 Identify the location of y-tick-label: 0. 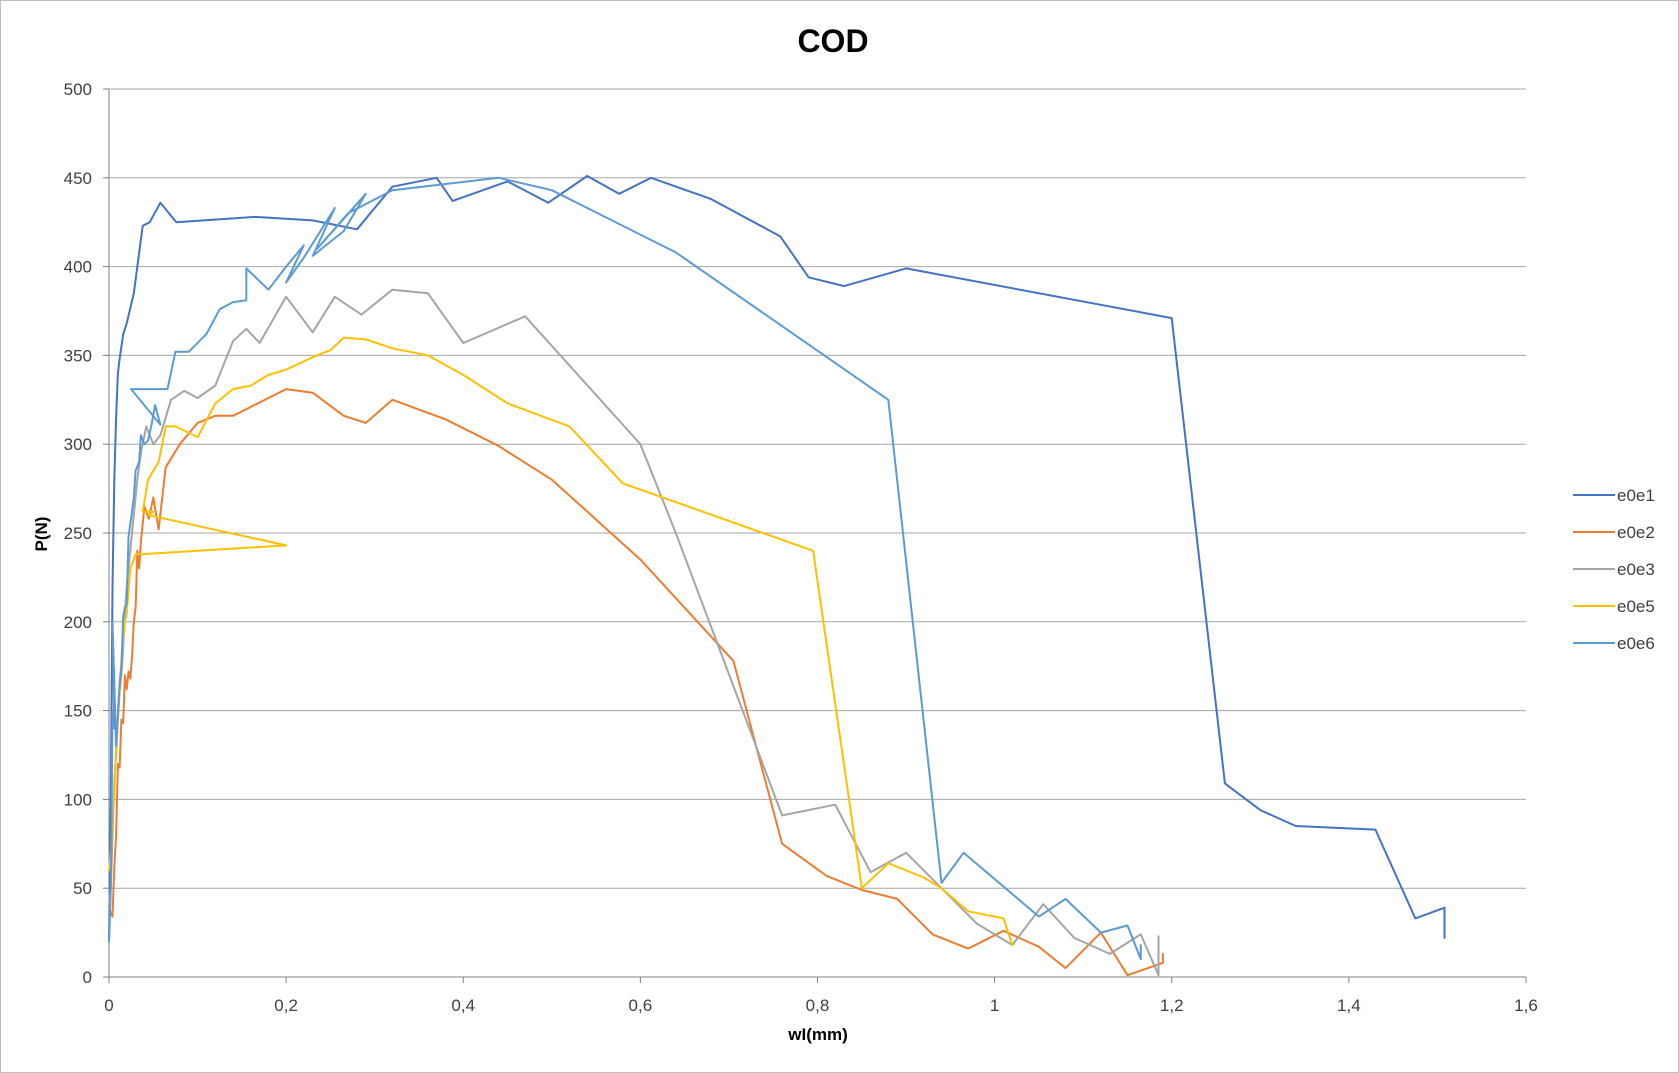
(87, 977).